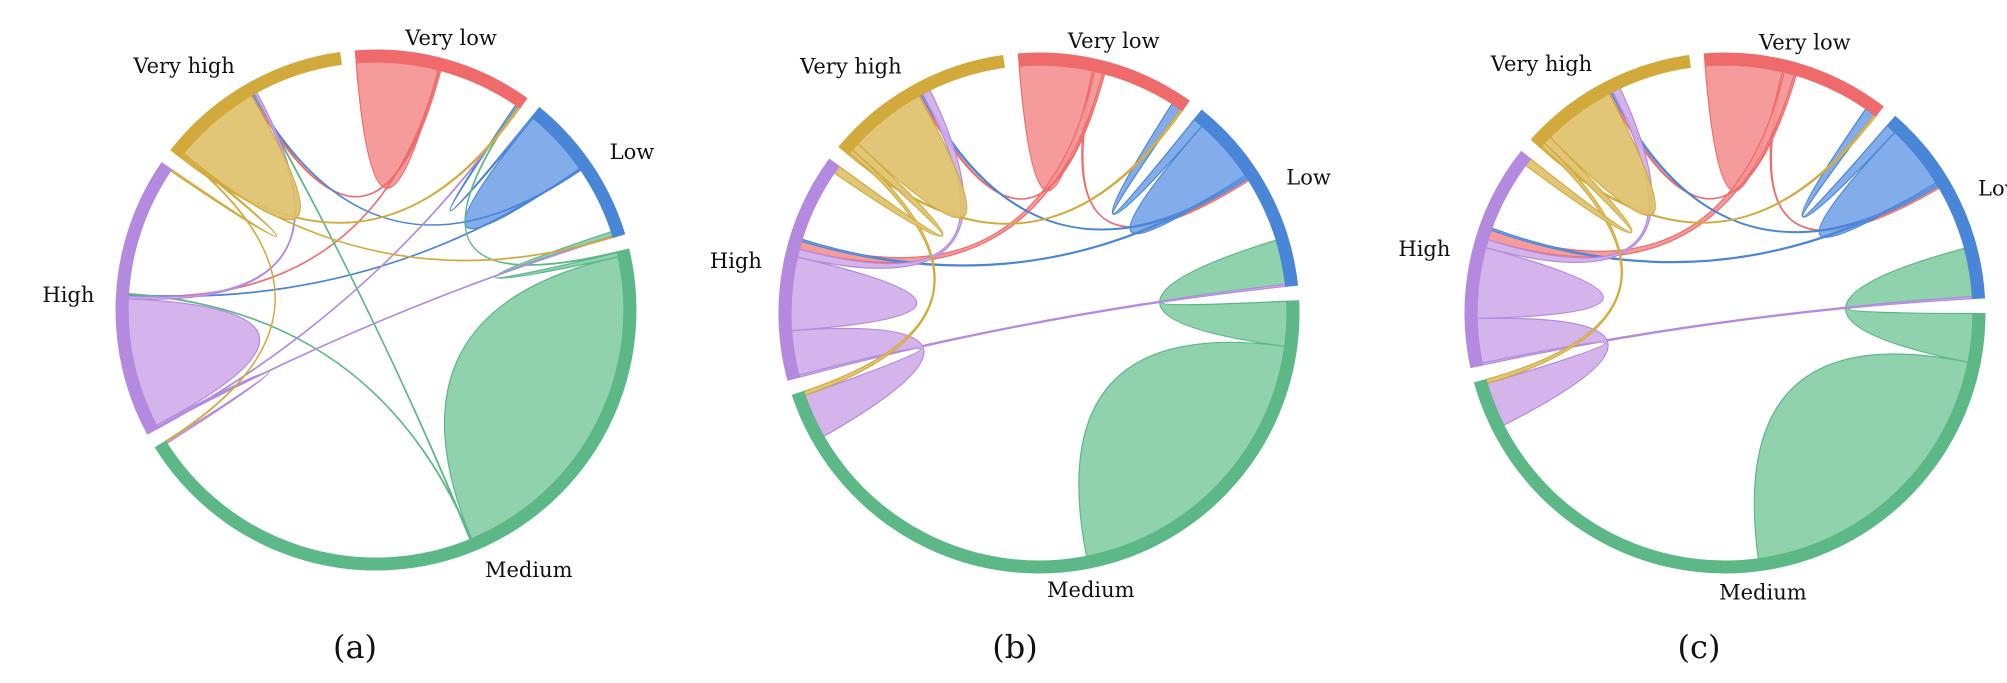  I want to click on caption-c: (c), so click(1699, 647).